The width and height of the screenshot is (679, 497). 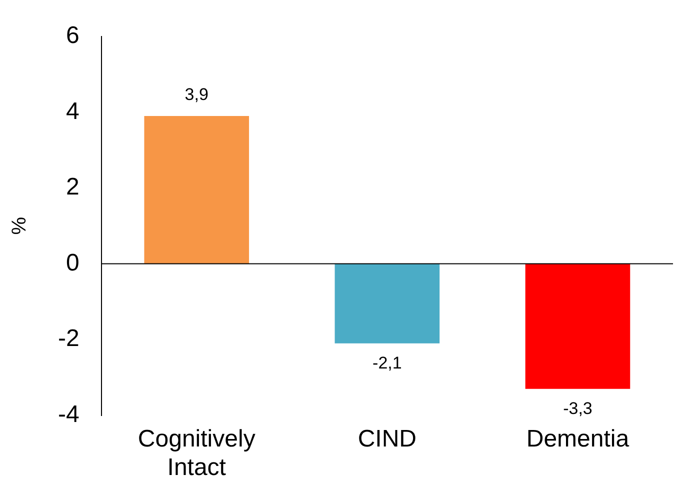 What do you see at coordinates (387, 363) in the screenshot?
I see `data-label: -2,1` at bounding box center [387, 363].